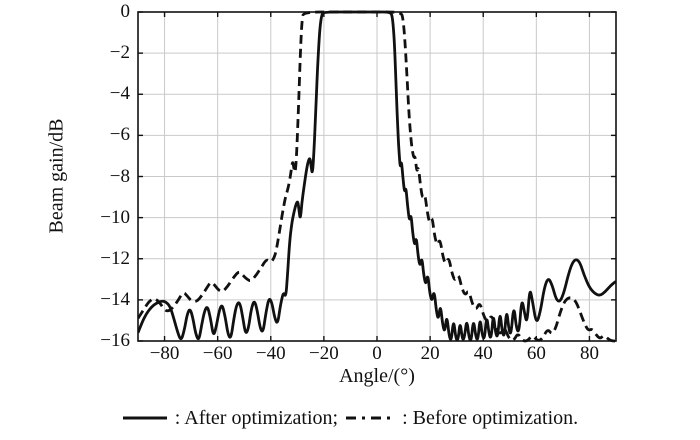  I want to click on legend-label-before: : Before optimization., so click(490, 417).